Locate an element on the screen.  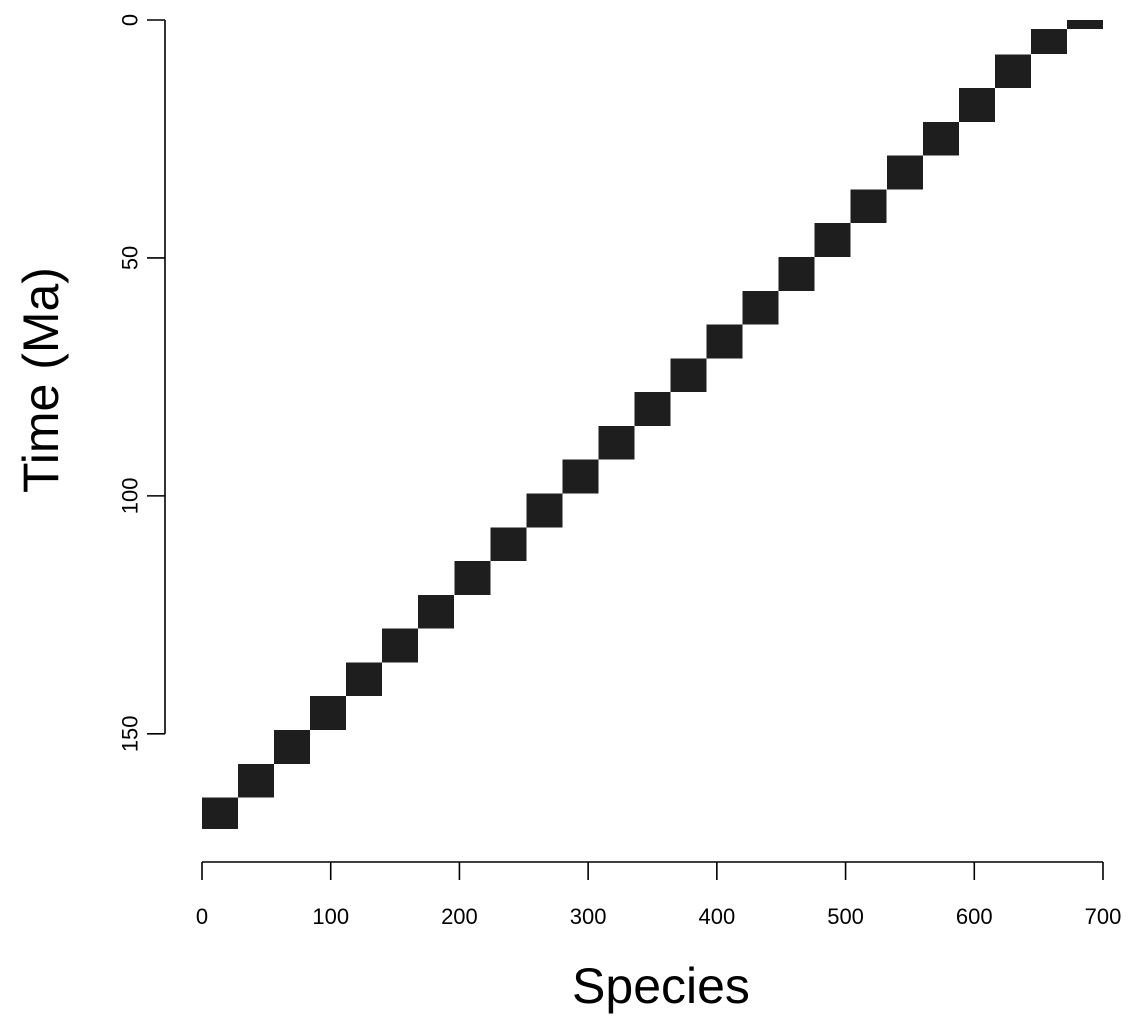
x-tick-label: 500 is located at coordinates (845, 916).